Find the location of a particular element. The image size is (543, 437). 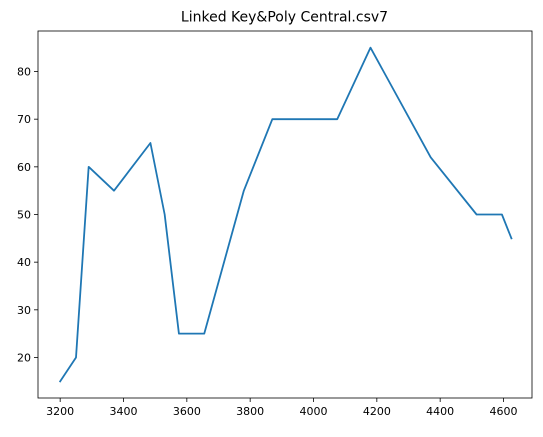

x-axis: 3200 3400 3600 3800 4000 4200 4400 4600 is located at coordinates (282, 408).